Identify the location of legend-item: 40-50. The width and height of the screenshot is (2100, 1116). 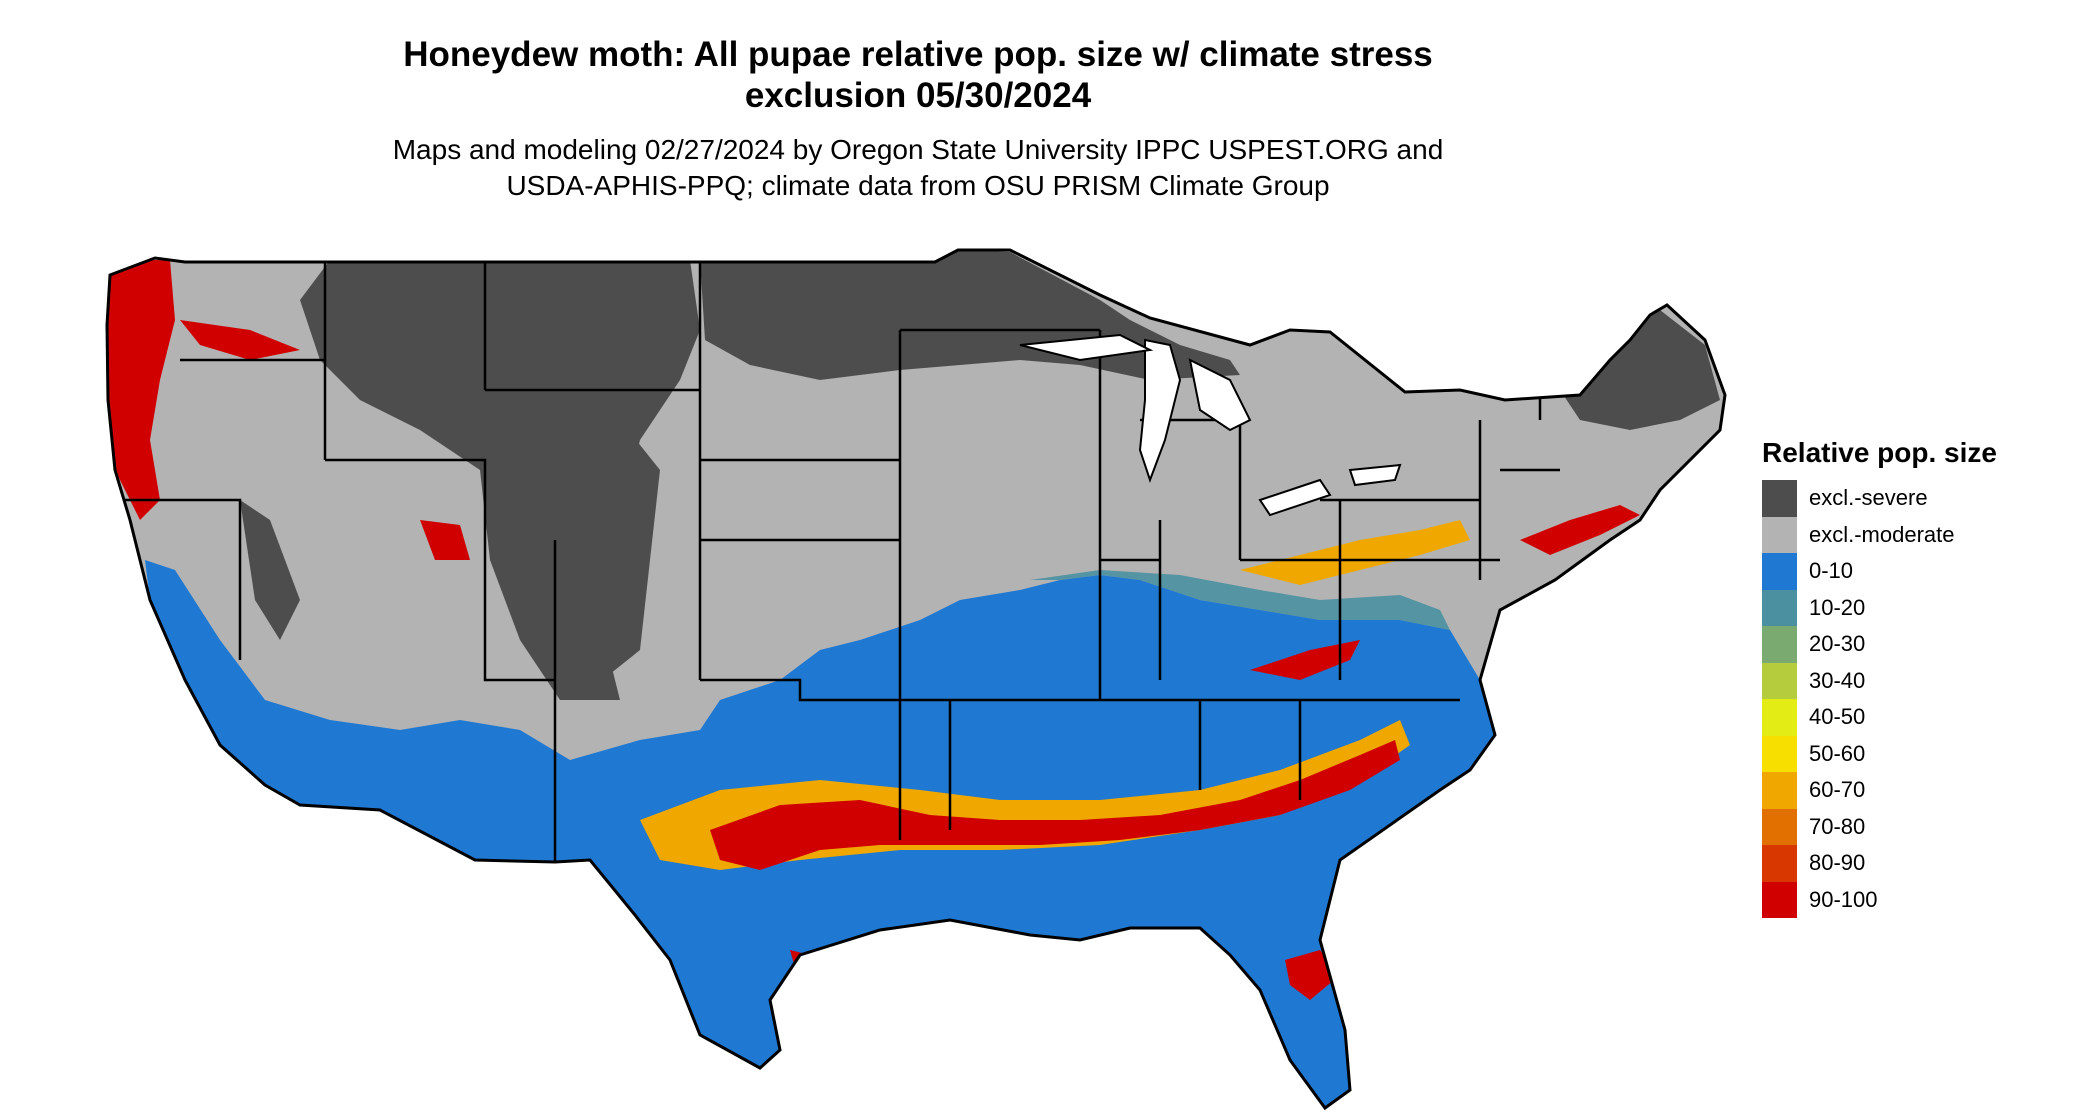
(1879, 717).